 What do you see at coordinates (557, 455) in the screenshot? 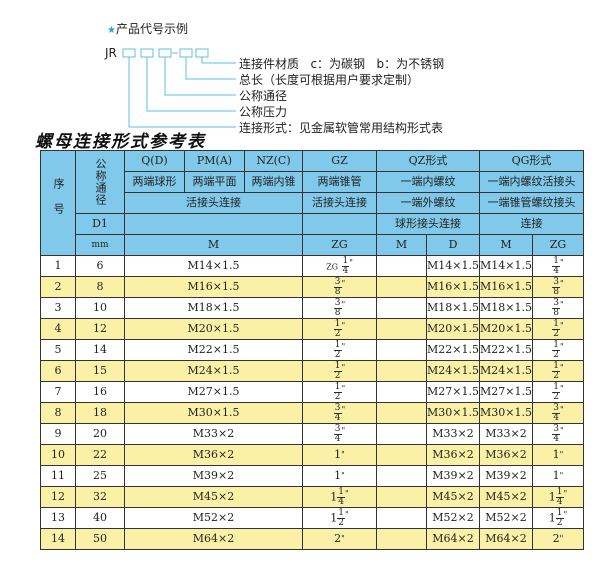
I see `cell-qg-zg: 1"` at bounding box center [557, 455].